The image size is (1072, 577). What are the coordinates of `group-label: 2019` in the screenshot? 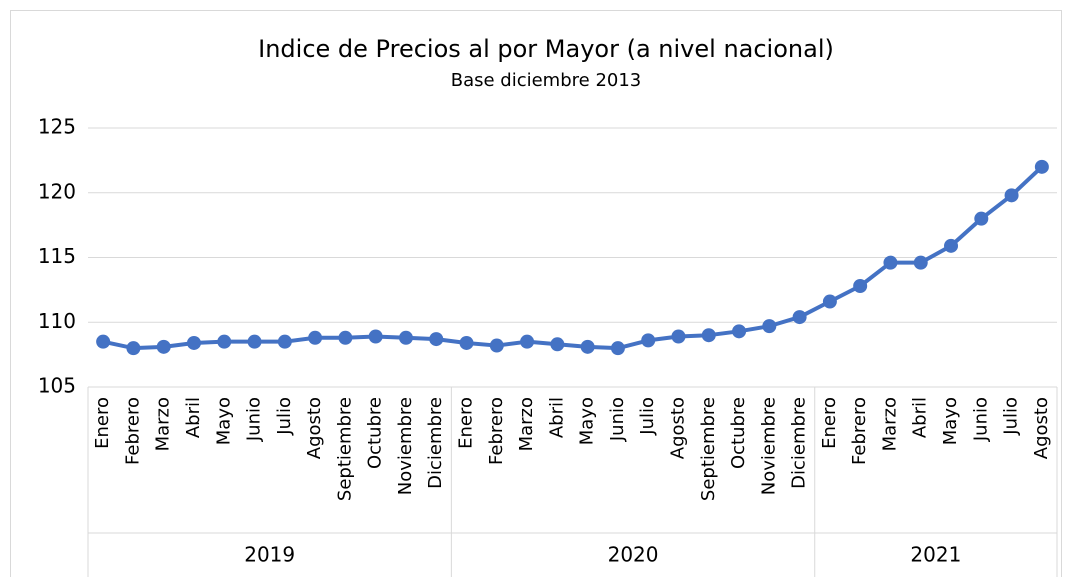 It's located at (269, 555).